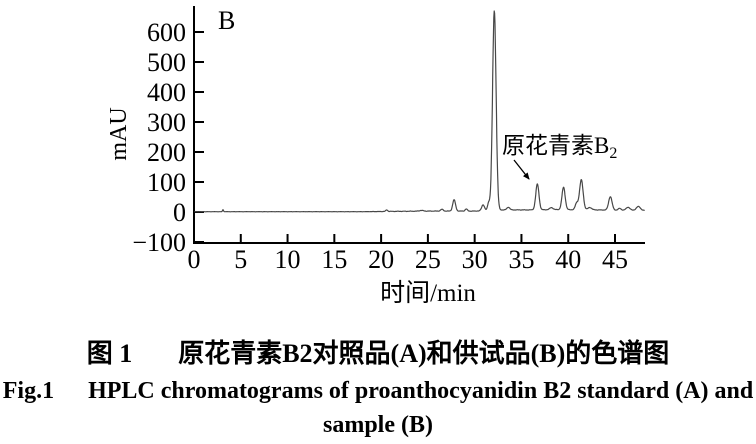  Describe the element at coordinates (166, 152) in the screenshot. I see `y-tick-label: 200` at that location.